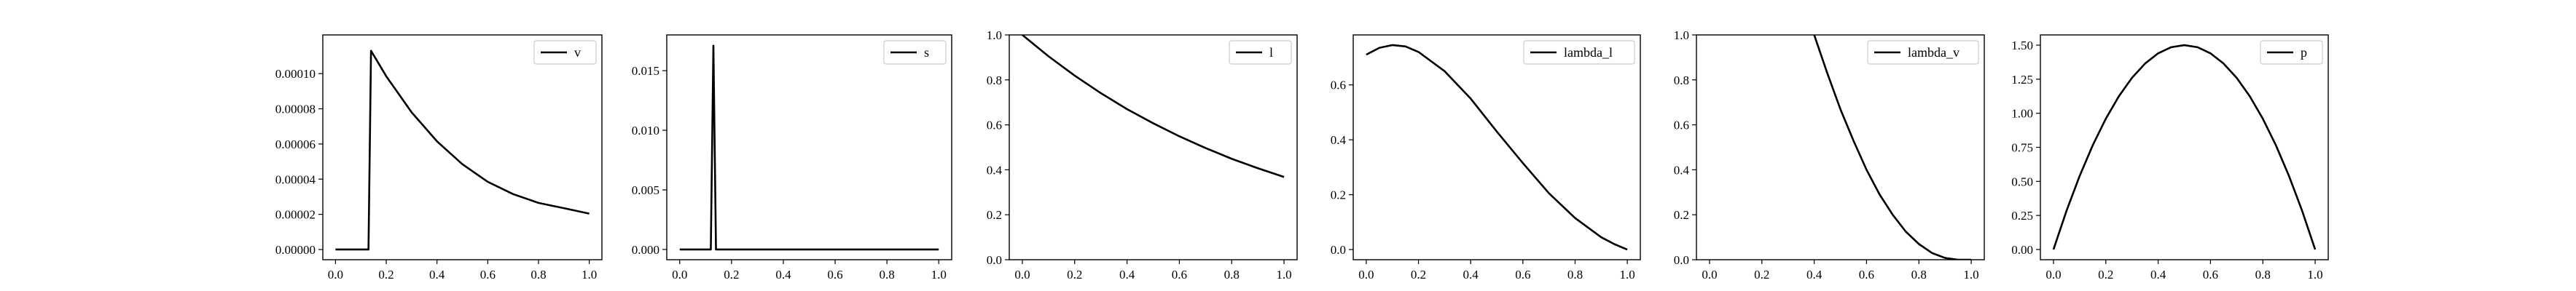  I want to click on y-tick-label: 1.25, so click(2022, 80).